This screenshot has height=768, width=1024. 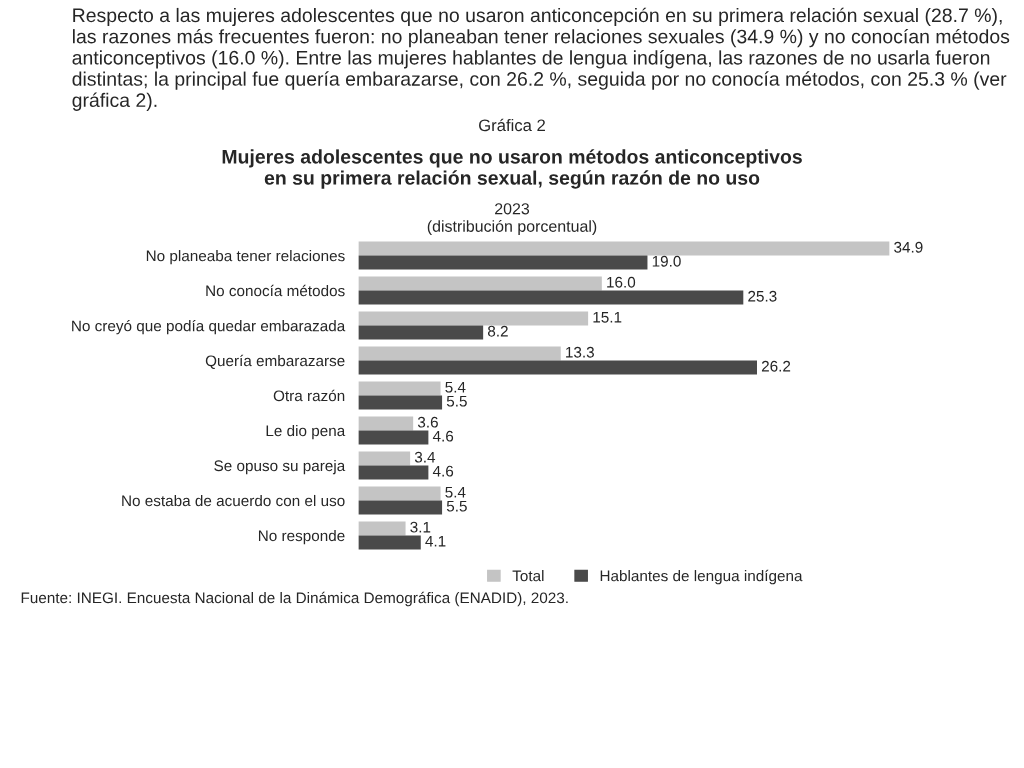 I want to click on chart-subtitle: 2023 (distribución porcentual), so click(x=512, y=219).